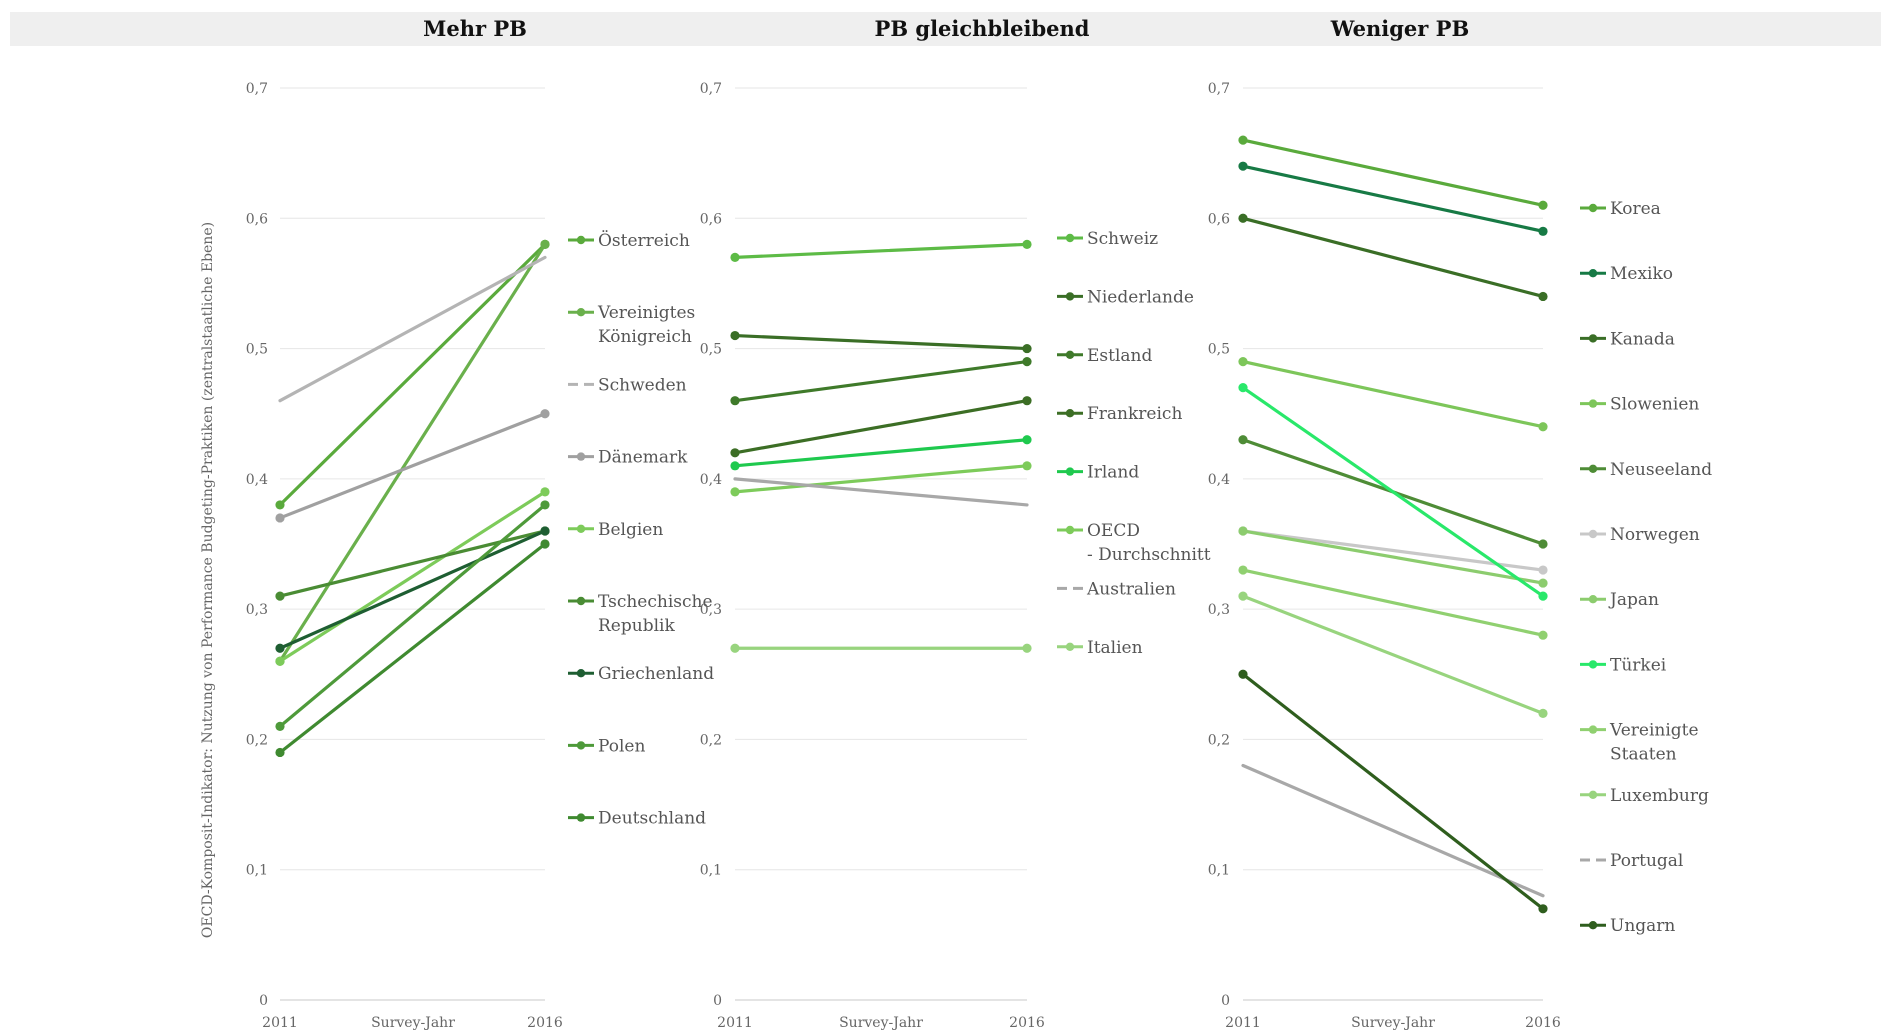 The height and width of the screenshot is (1032, 1881). Describe the element at coordinates (646, 325) in the screenshot. I see `legend-label: Vereinigtes Königreich` at that location.